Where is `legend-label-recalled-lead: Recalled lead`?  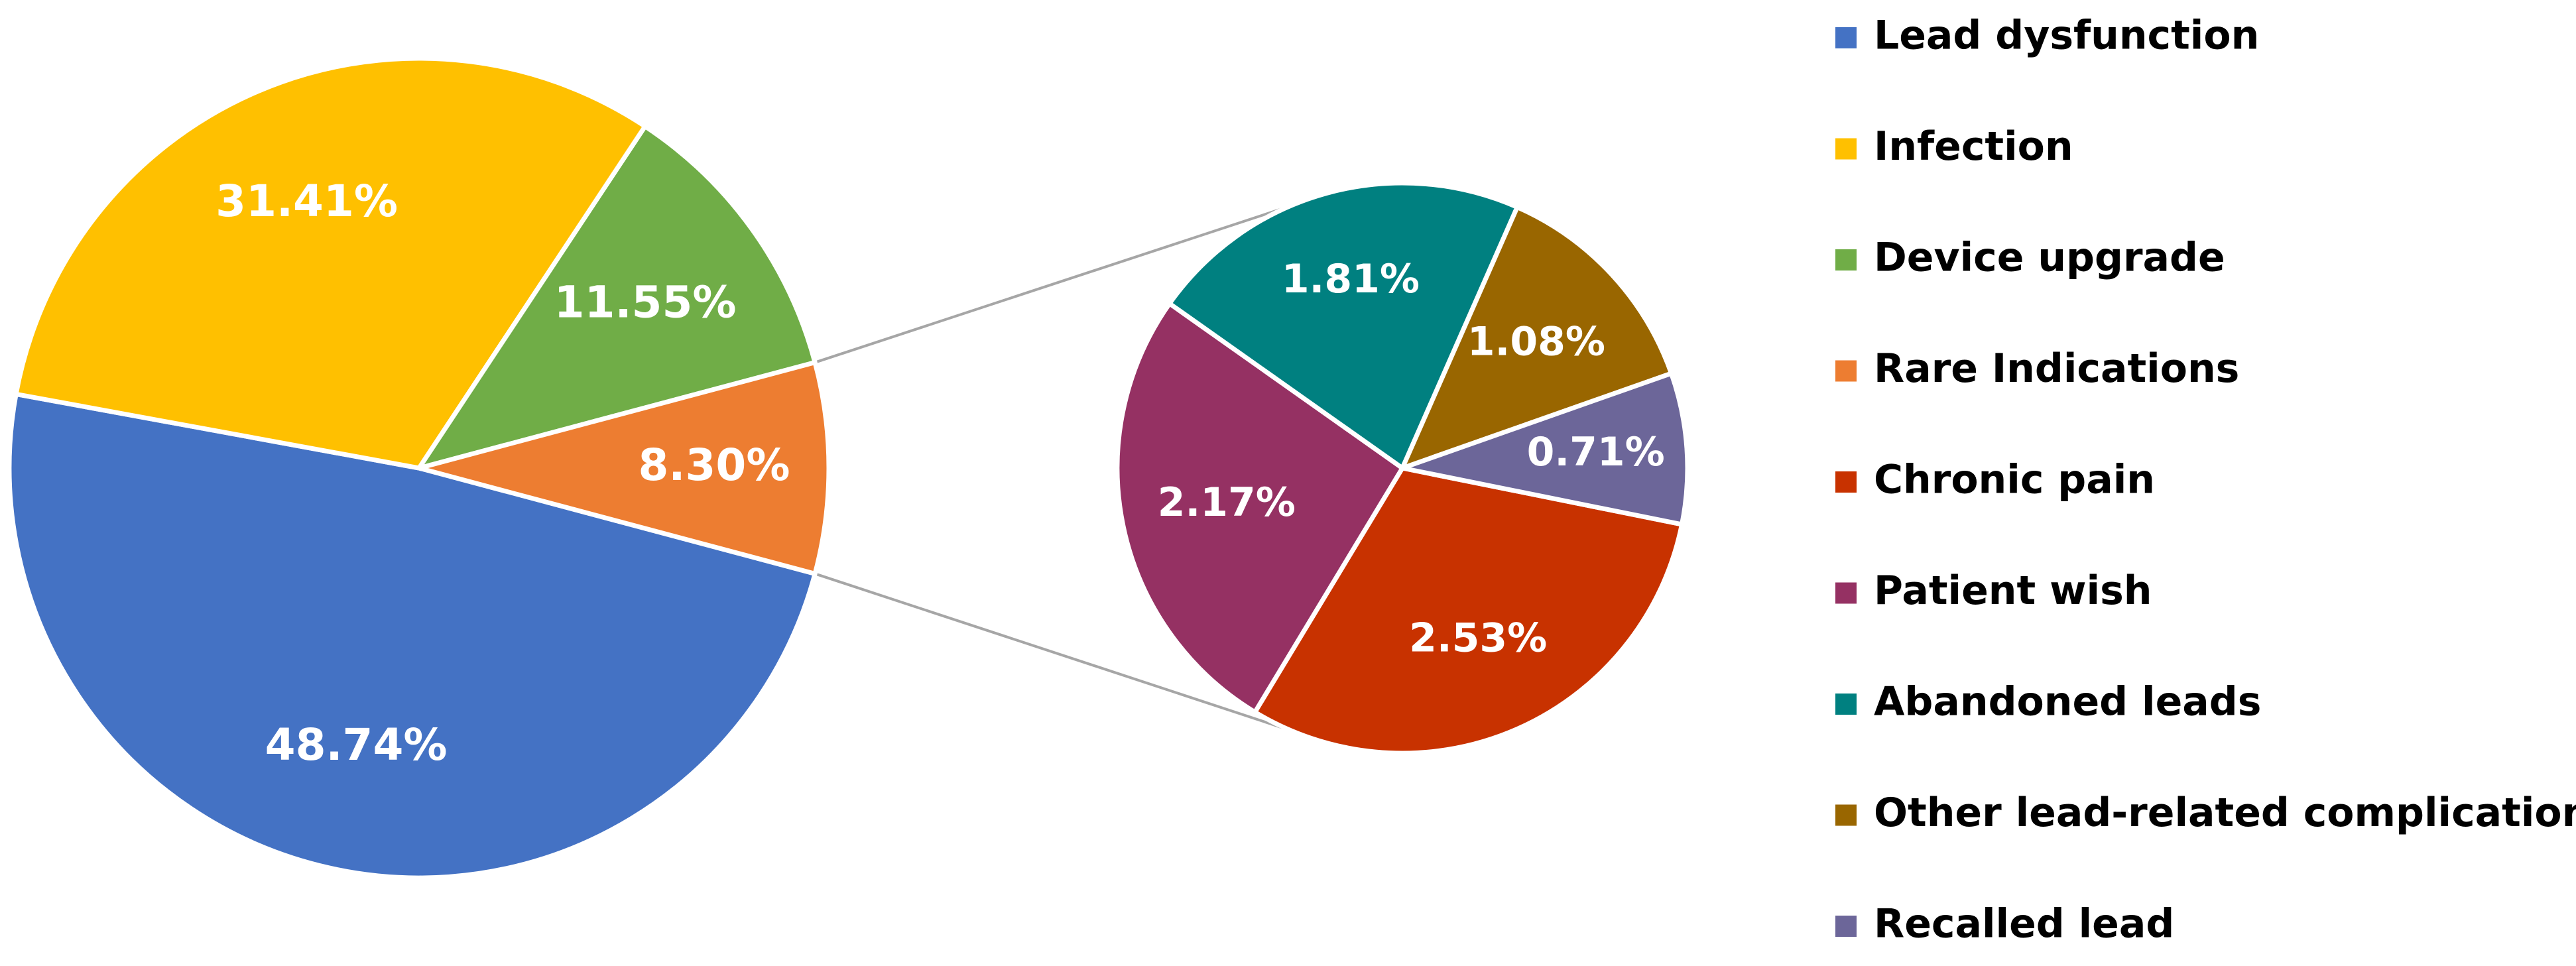 legend-label-recalled-lead: Recalled lead is located at coordinates (2024, 924).